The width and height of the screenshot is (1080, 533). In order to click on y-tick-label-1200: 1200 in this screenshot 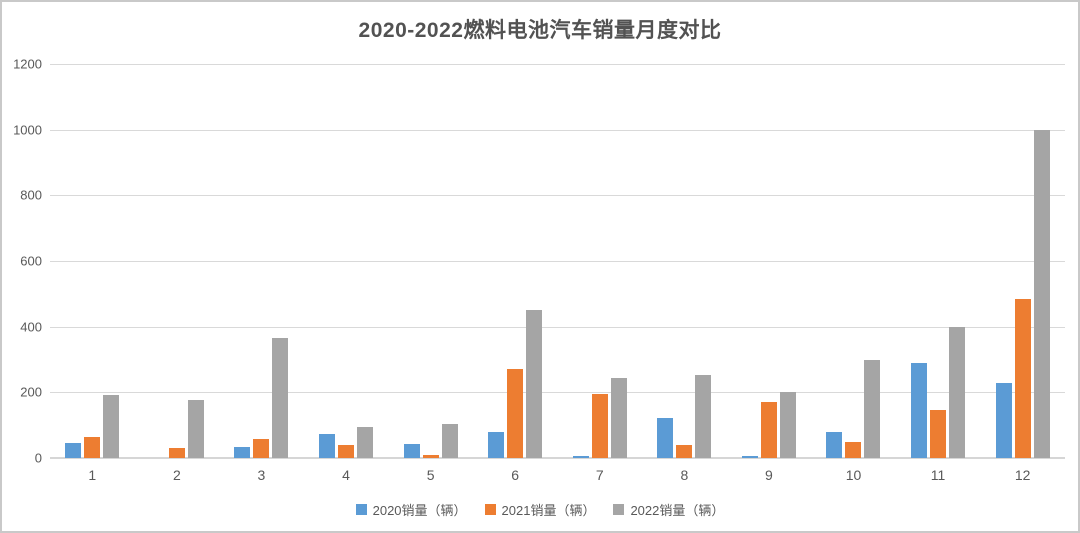, I will do `click(27, 64)`.